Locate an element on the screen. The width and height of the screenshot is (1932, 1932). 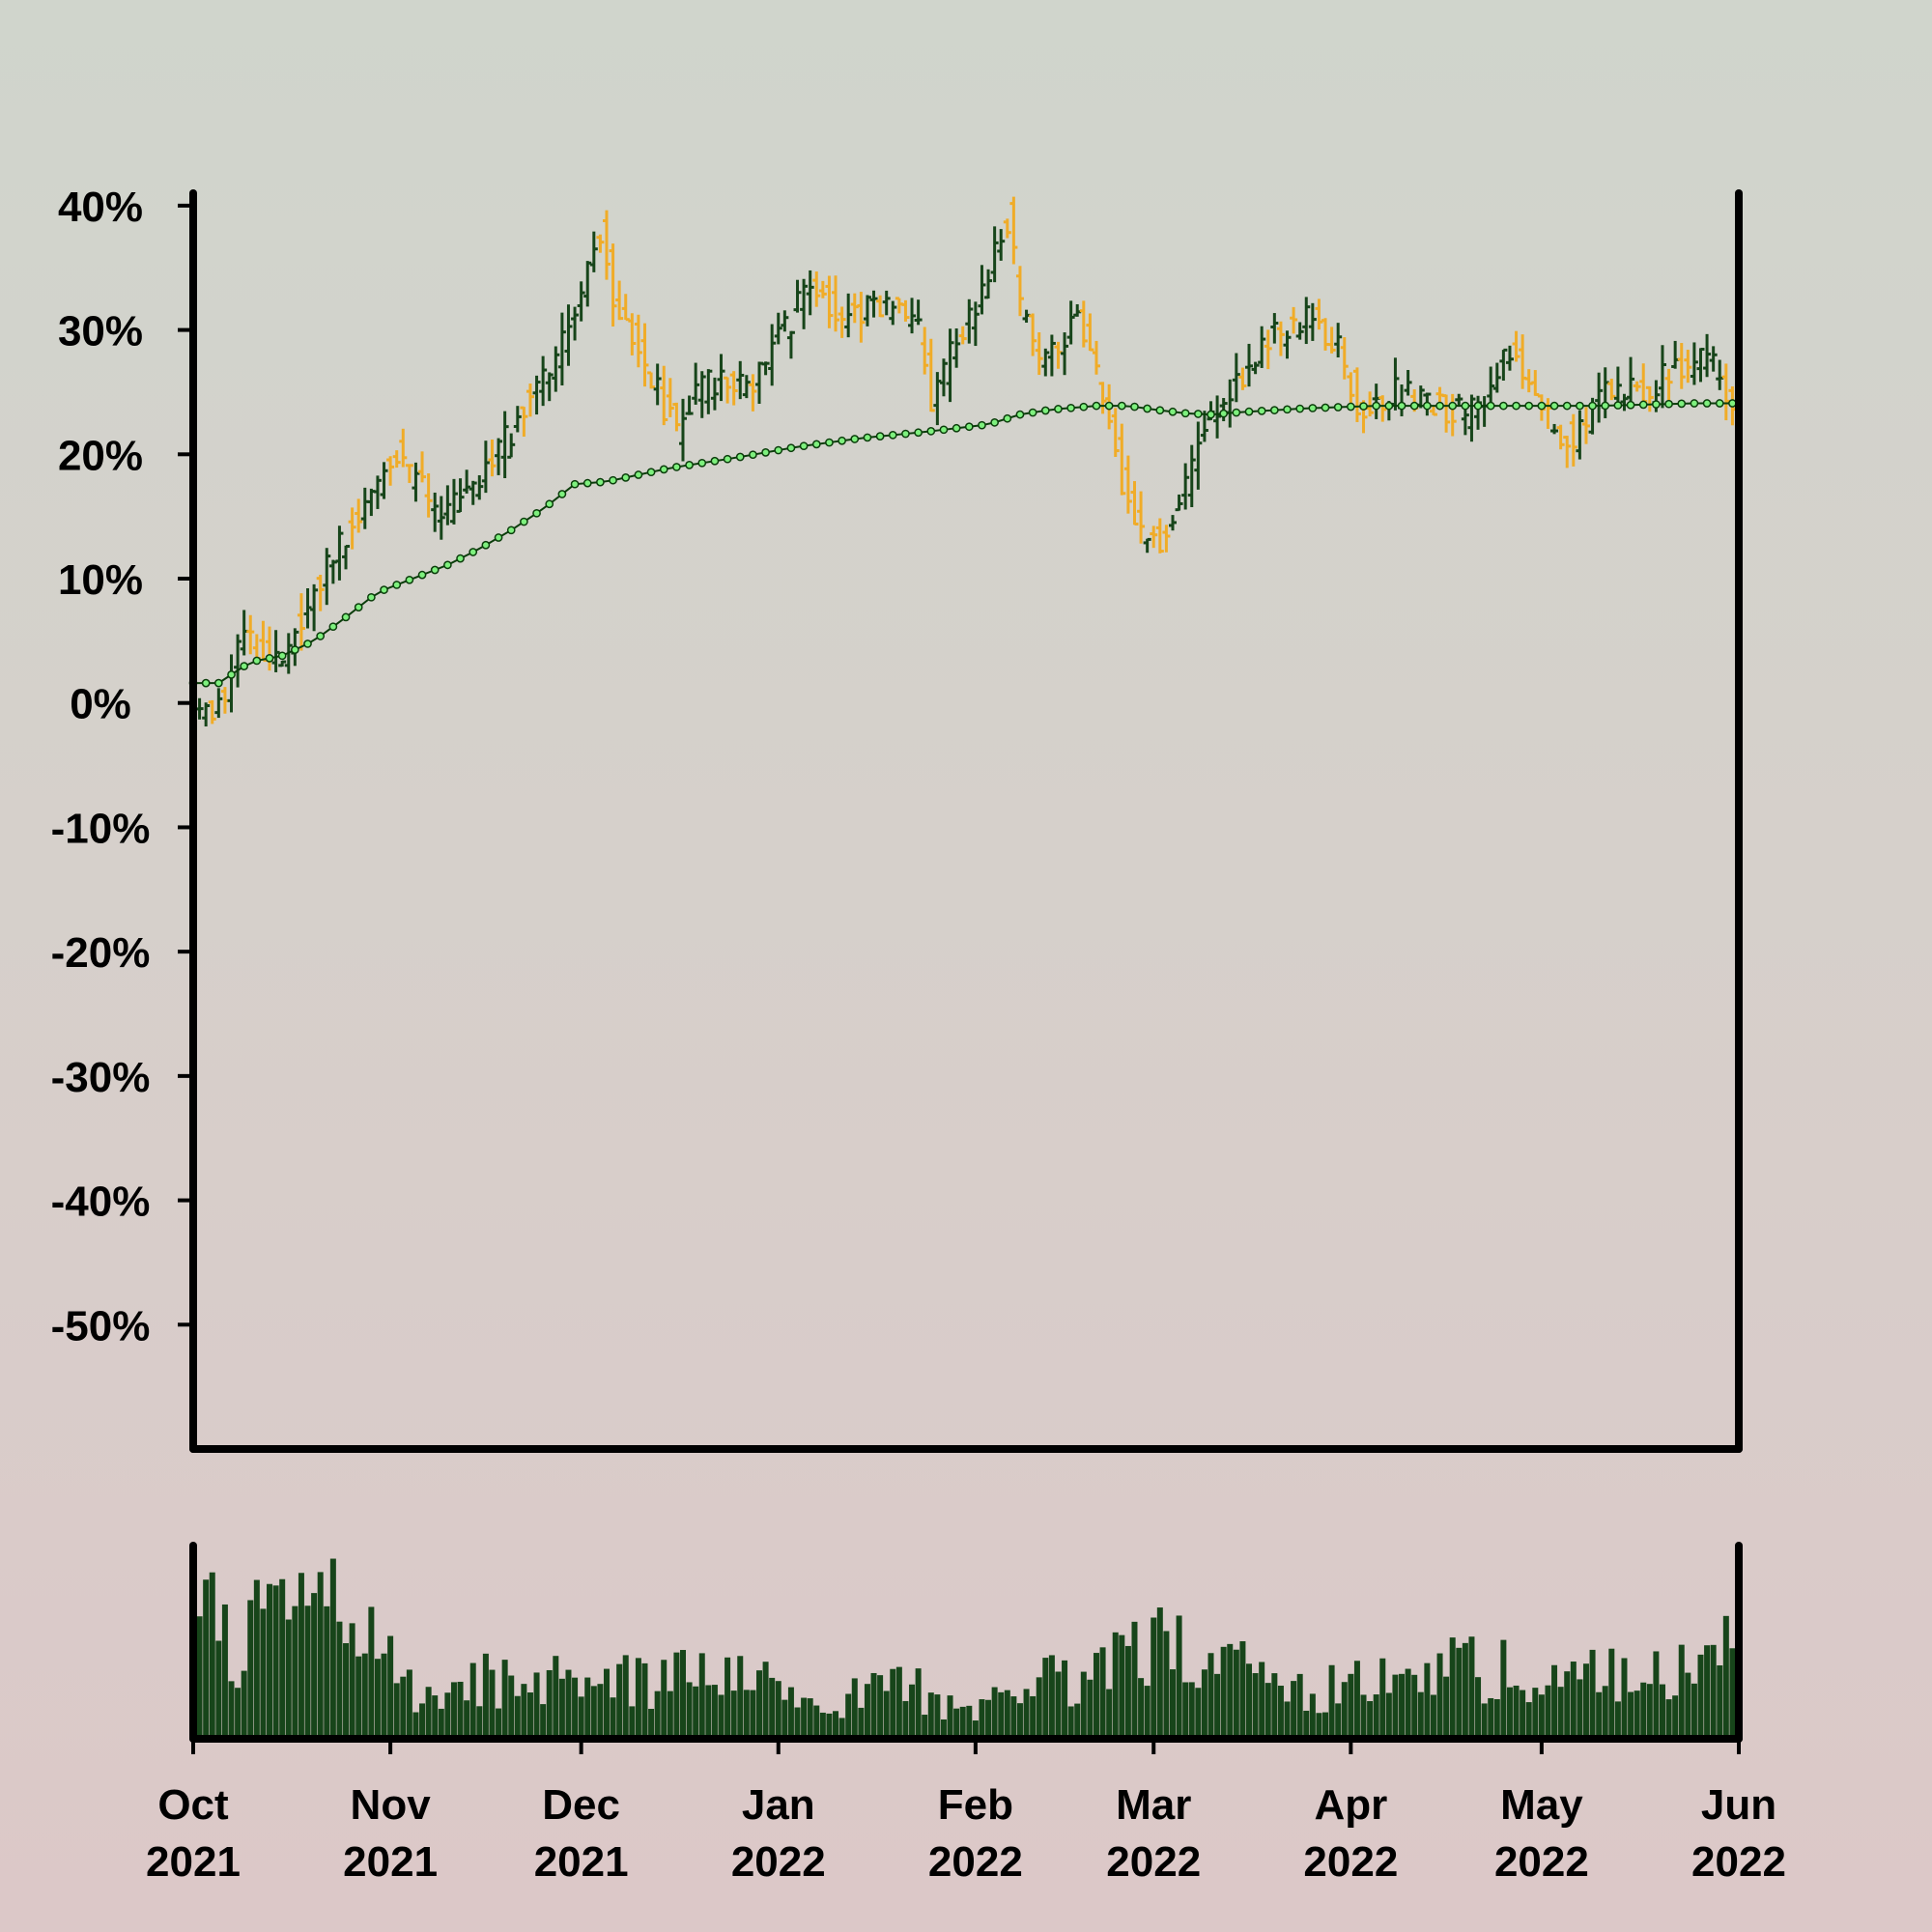
y-tick-label: -50% is located at coordinates (101, 1326).